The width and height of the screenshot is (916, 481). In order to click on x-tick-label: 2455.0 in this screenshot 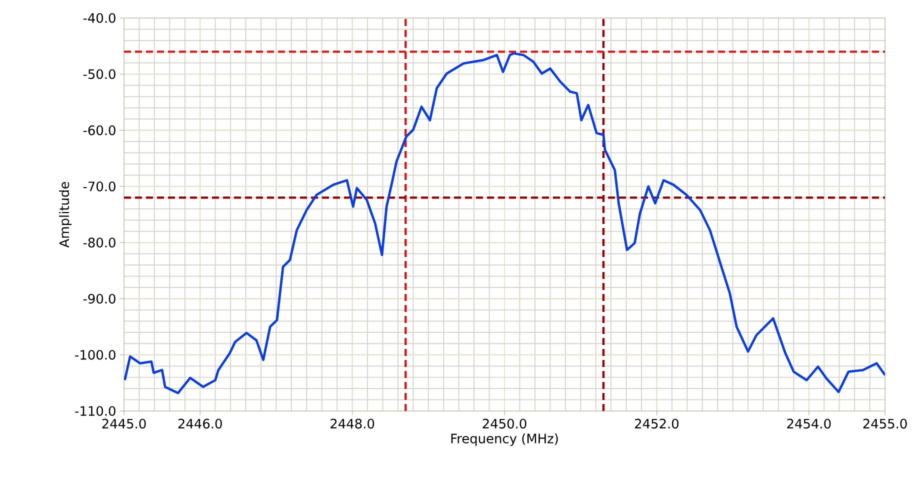, I will do `click(885, 423)`.